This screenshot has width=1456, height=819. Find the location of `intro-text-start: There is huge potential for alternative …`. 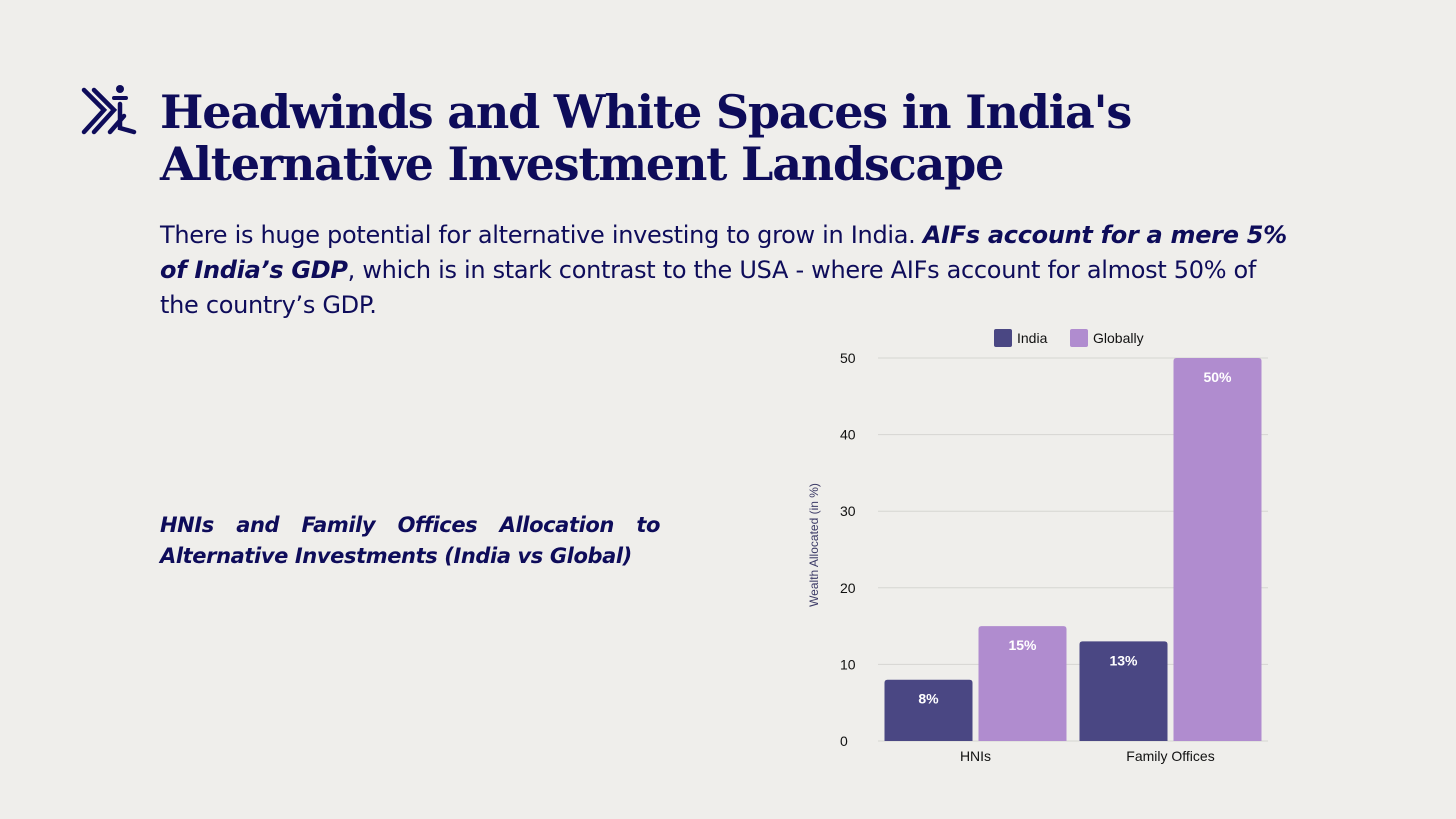

intro-text-start: There is huge potential for alternative … is located at coordinates (541, 235).